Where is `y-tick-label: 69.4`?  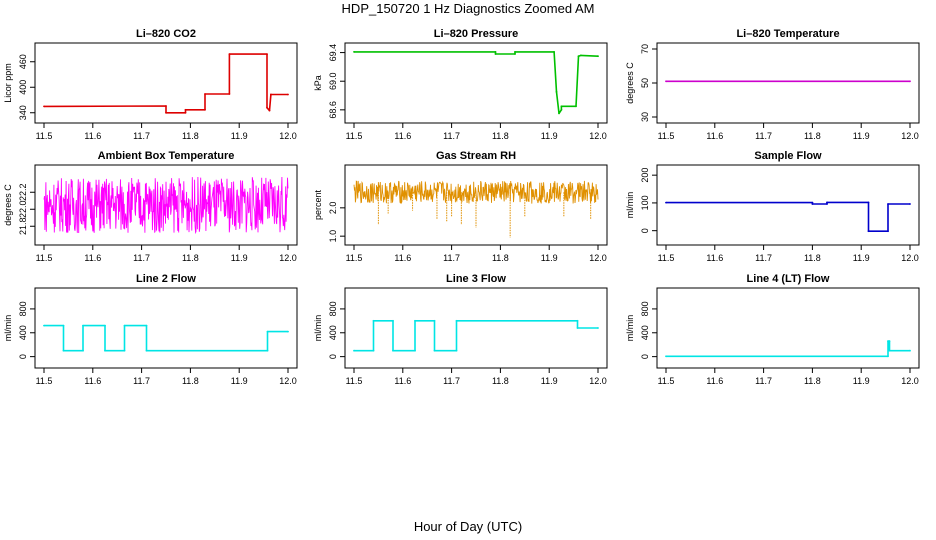
y-tick-label: 69.4 is located at coordinates (333, 53).